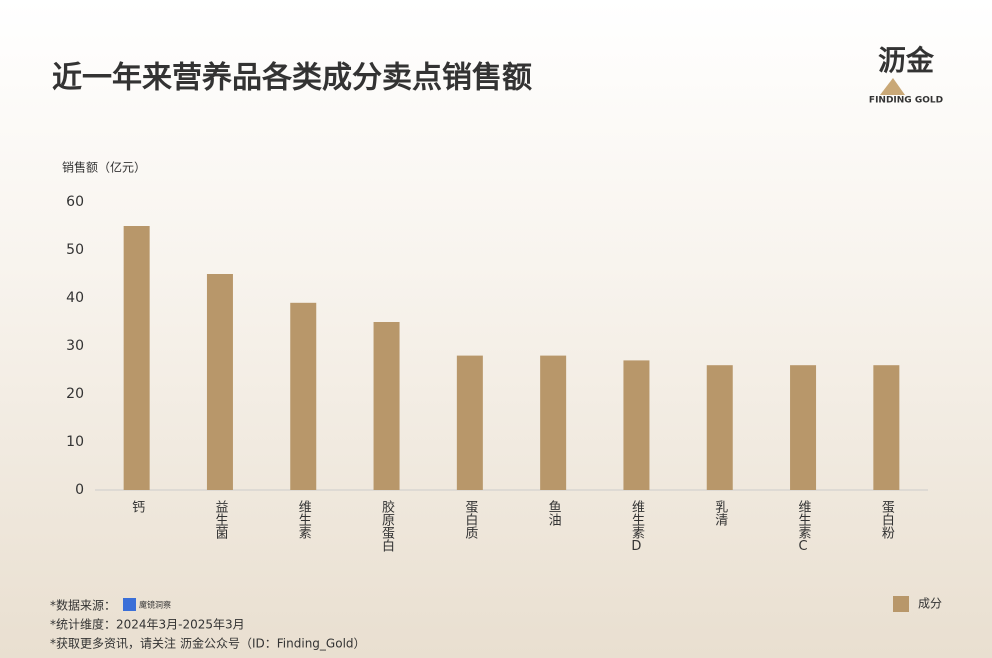 The width and height of the screenshot is (992, 658). I want to click on x-tick-label: 鱼油, so click(554, 512).